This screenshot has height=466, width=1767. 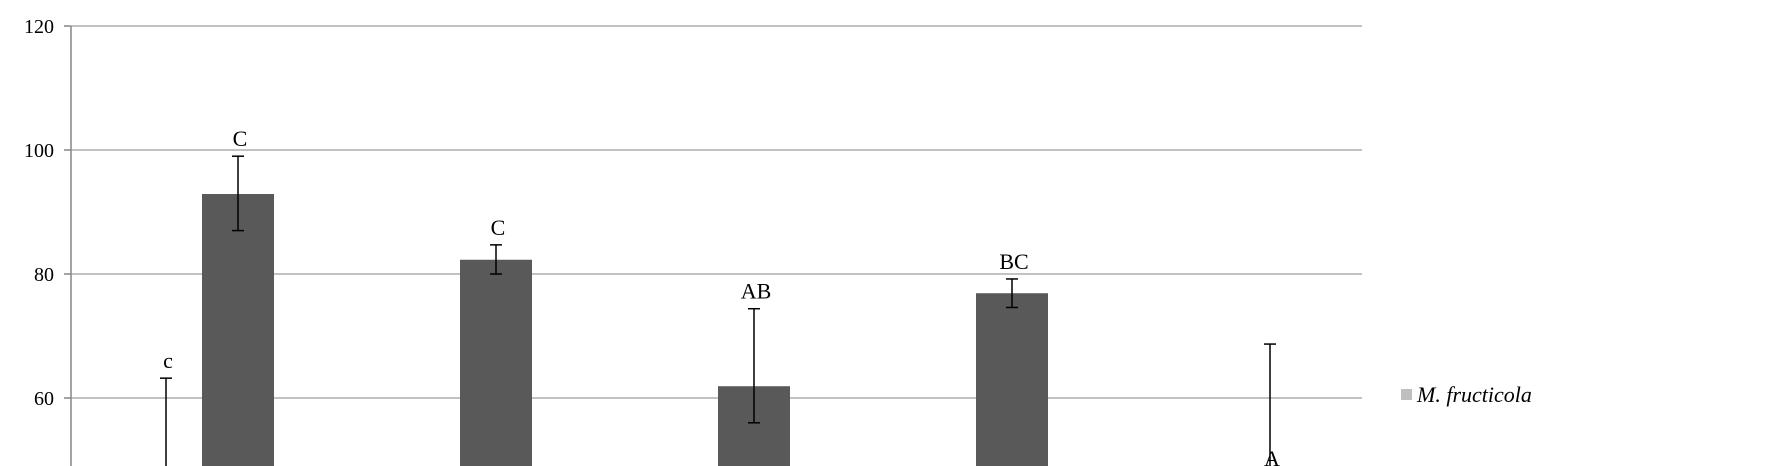 I want to click on y-tick-label-120: 120, so click(x=39, y=27).